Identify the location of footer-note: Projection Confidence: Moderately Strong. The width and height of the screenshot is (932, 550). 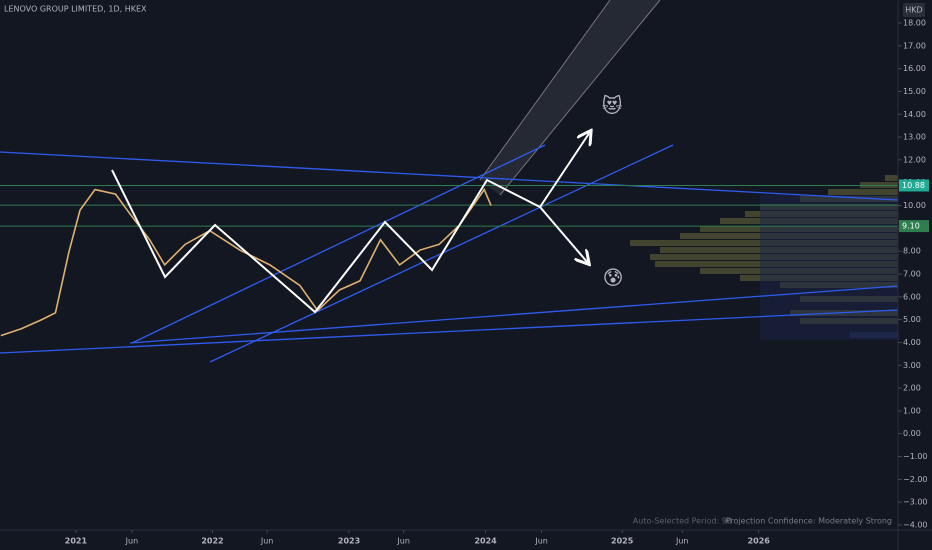
(809, 521).